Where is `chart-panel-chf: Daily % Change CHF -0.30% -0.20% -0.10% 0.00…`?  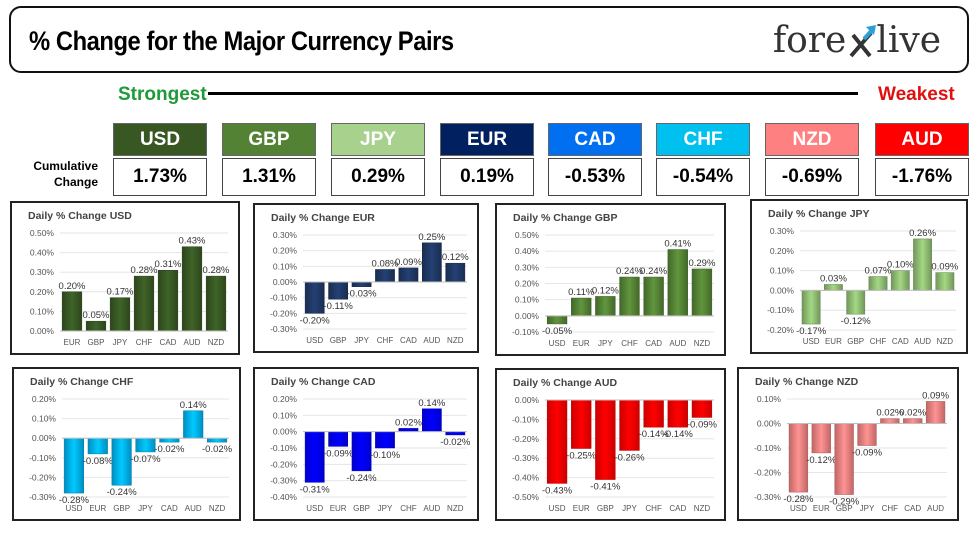
chart-panel-chf: Daily % Change CHF -0.30% -0.20% -0.10% 0.00… is located at coordinates (126, 444).